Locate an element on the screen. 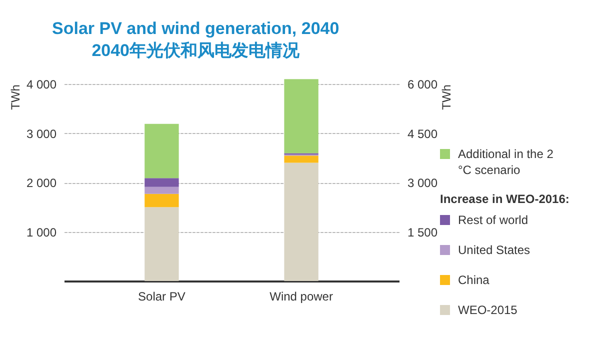 Image resolution: width=600 pixels, height=349 pixels. x-tick-label: Solar PV is located at coordinates (162, 297).